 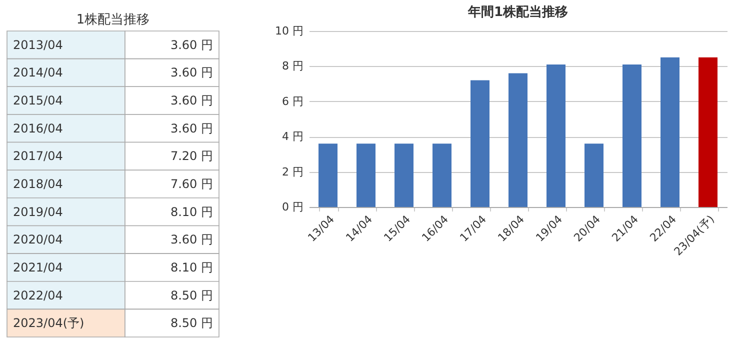 I want to click on y-tick-label: 2 円, so click(x=293, y=171).